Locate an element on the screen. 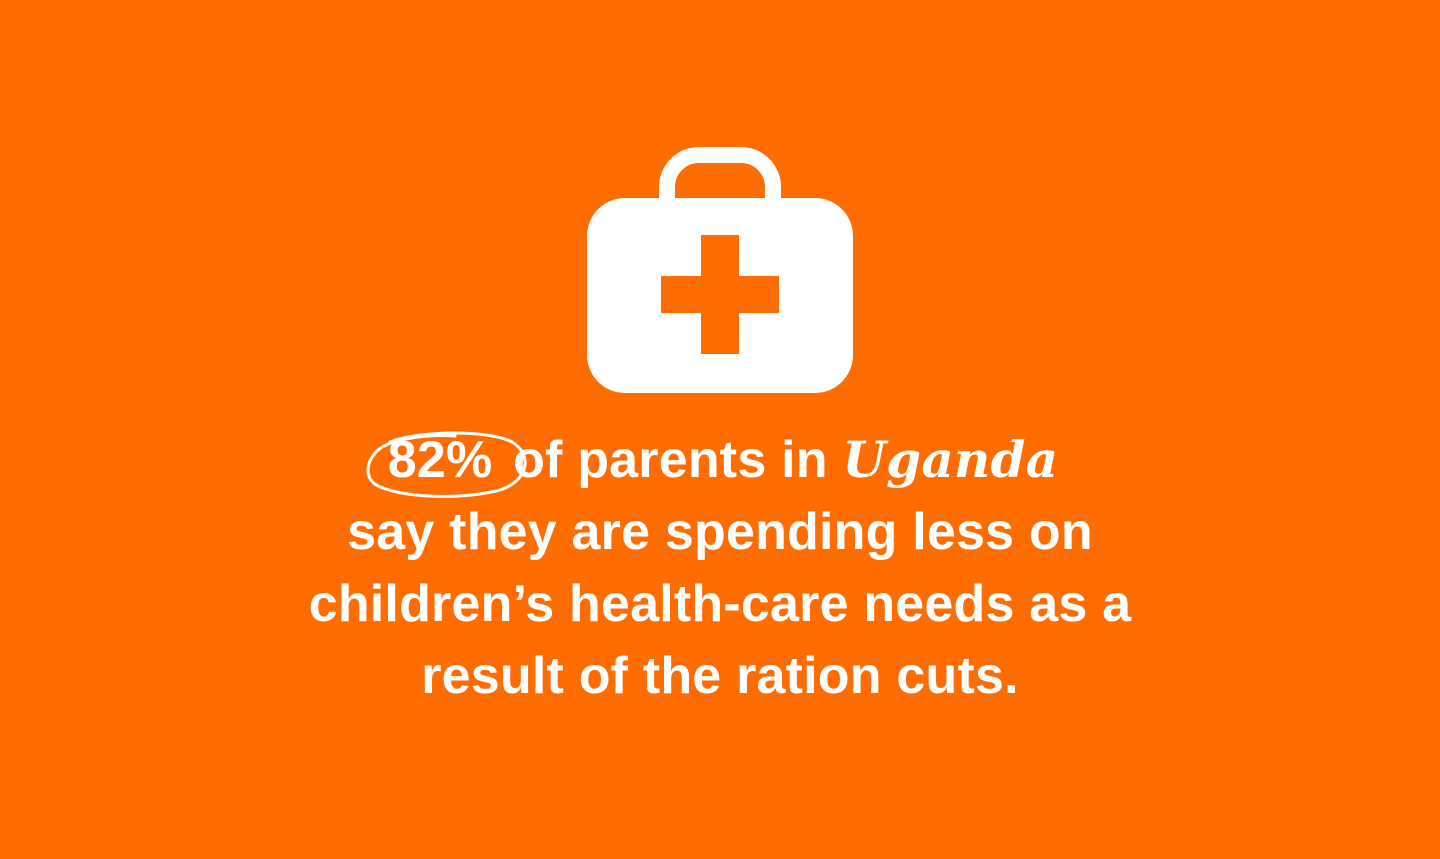  country-name: Uganda is located at coordinates (950, 459).